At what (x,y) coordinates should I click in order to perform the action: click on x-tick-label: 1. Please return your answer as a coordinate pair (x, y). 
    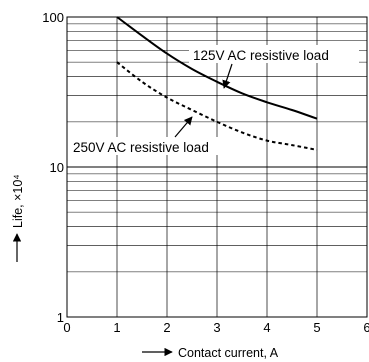
    Looking at the image, I should click on (116, 327).